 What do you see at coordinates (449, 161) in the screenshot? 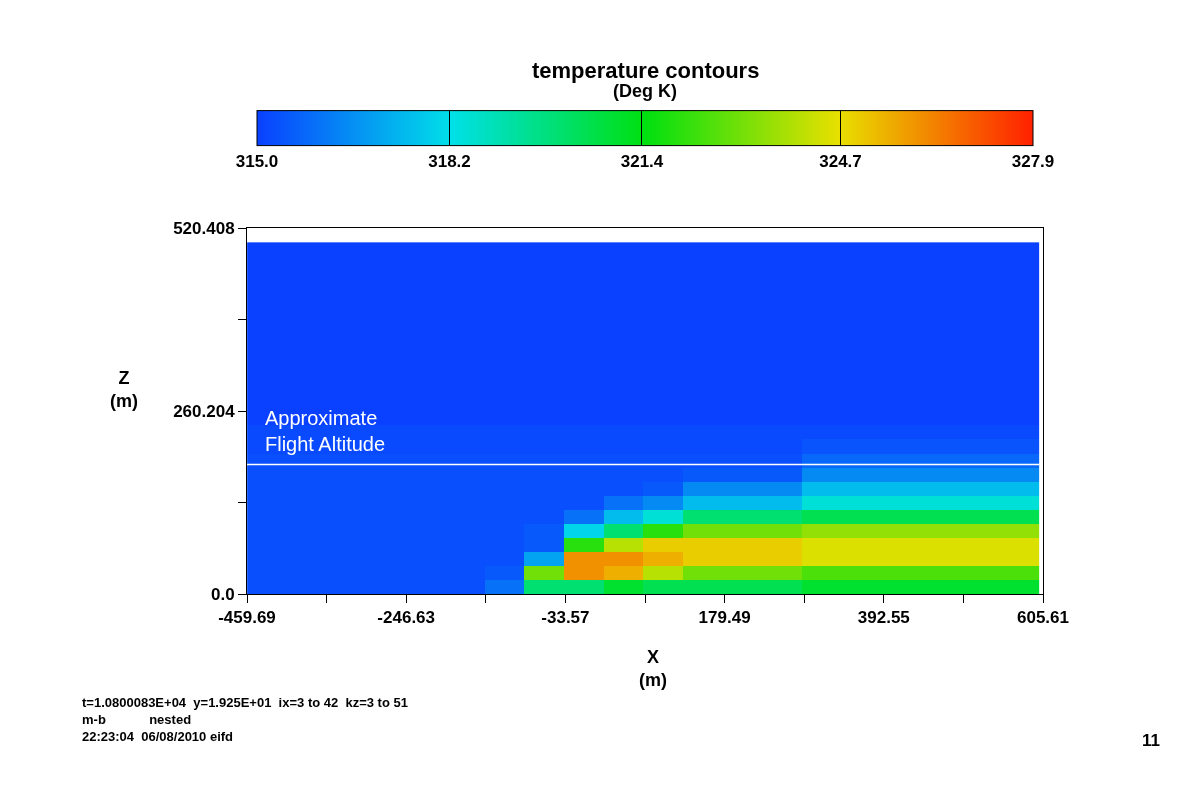
I see `color-bar-label: 318.2` at bounding box center [449, 161].